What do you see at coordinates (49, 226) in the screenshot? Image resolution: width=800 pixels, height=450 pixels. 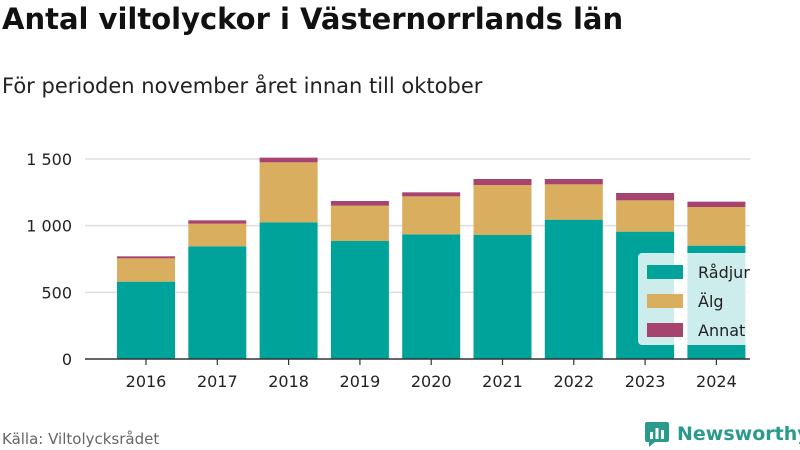 I see `y-tick-label: 1 000` at bounding box center [49, 226].